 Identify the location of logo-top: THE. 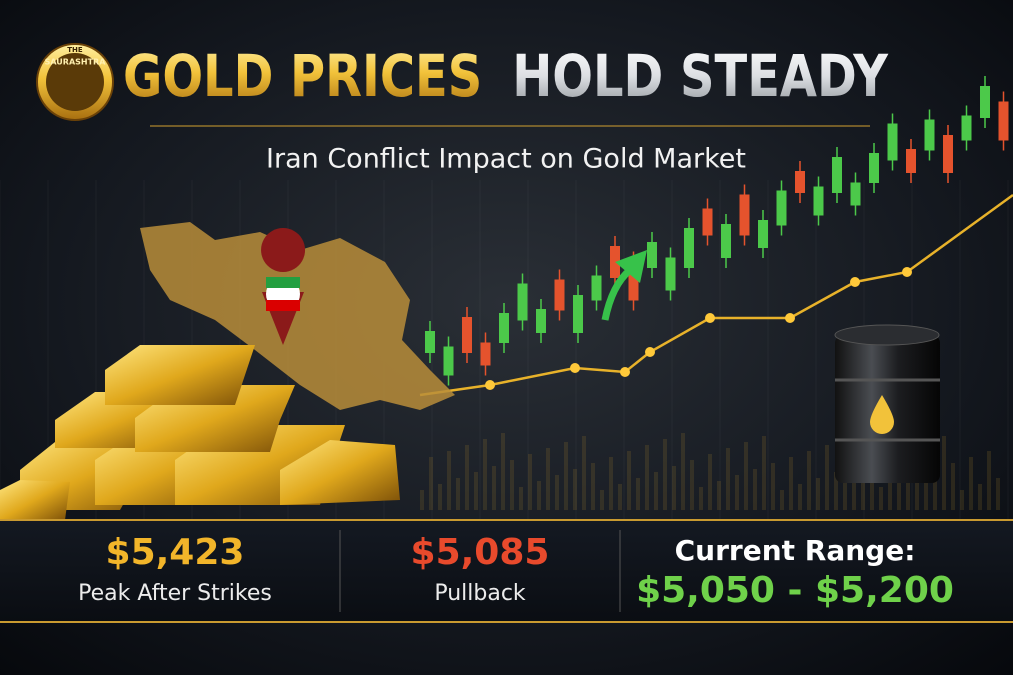
(75, 50).